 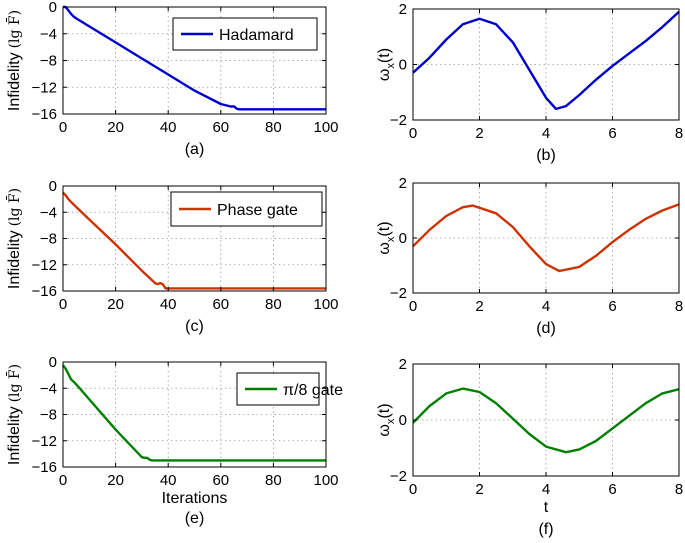 I want to click on x-axis-label: t, so click(x=546, y=507).